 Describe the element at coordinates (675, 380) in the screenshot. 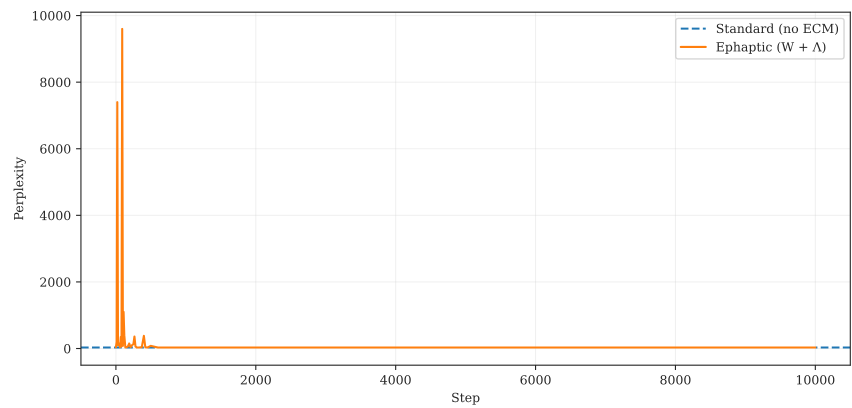

I see `x-tick-label: 8000` at that location.